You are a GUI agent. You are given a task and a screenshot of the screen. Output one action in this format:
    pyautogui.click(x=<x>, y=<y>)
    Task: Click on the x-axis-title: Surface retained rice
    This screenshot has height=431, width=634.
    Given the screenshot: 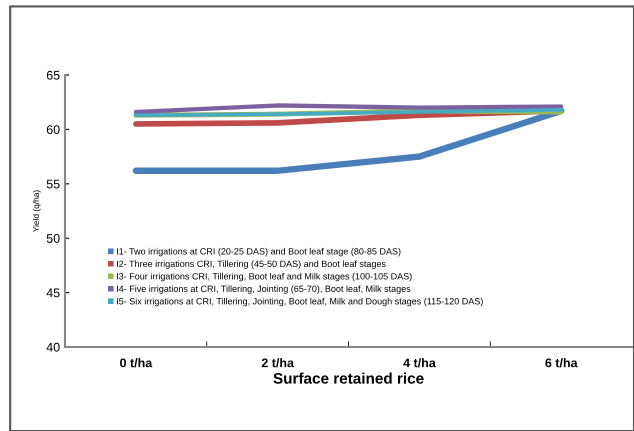 What is the action you would take?
    pyautogui.click(x=348, y=378)
    